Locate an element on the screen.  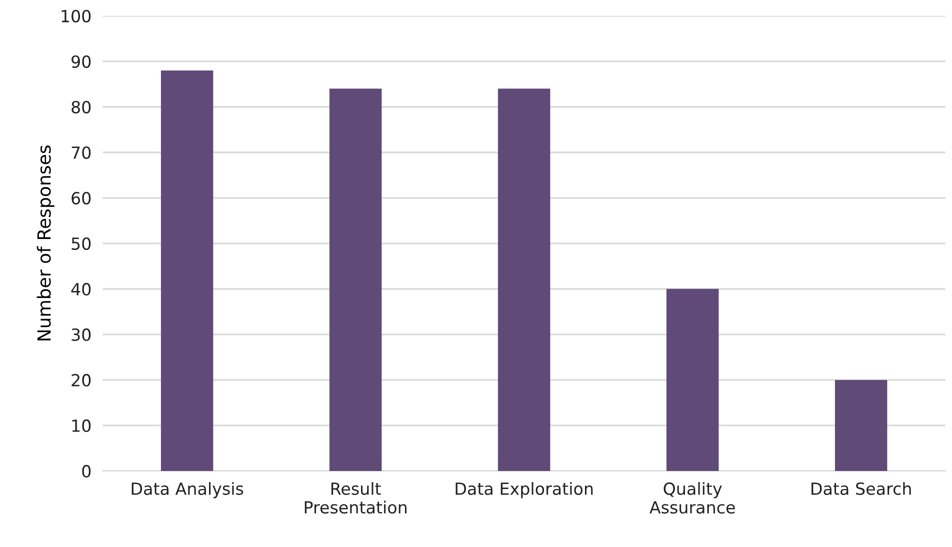
x-tick-label: Data Exploration is located at coordinates (524, 490).